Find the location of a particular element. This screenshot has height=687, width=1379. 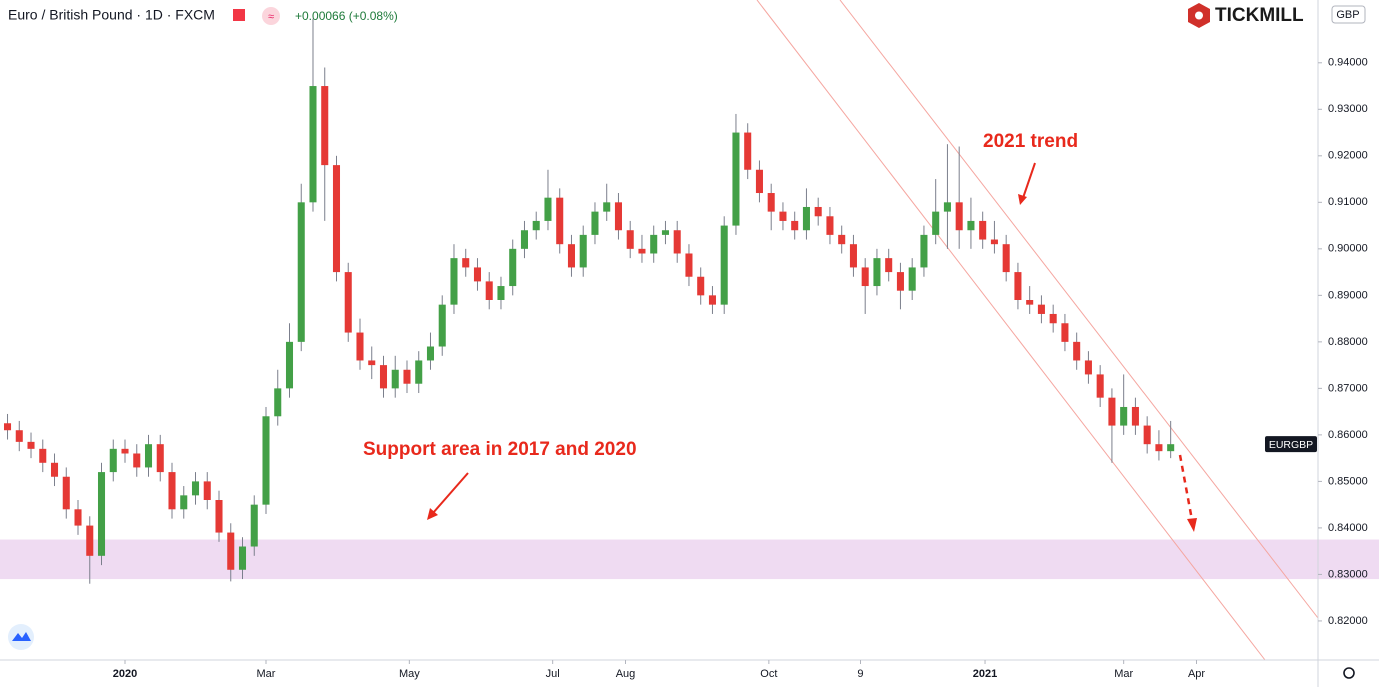

y-tick-label: 0.83000 is located at coordinates (1348, 574).